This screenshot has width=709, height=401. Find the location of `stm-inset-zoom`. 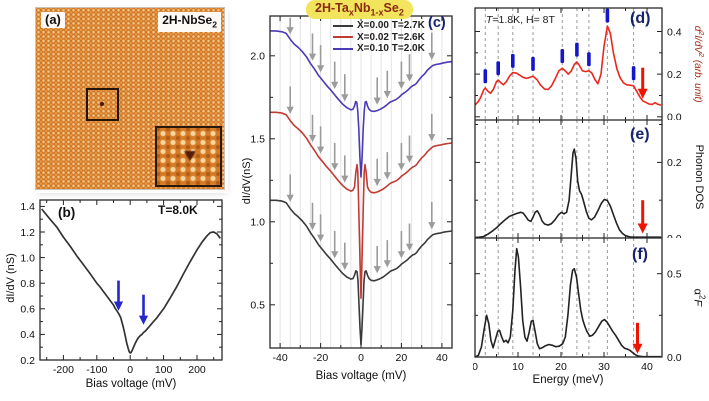

stm-inset-zoom is located at coordinates (188, 156).